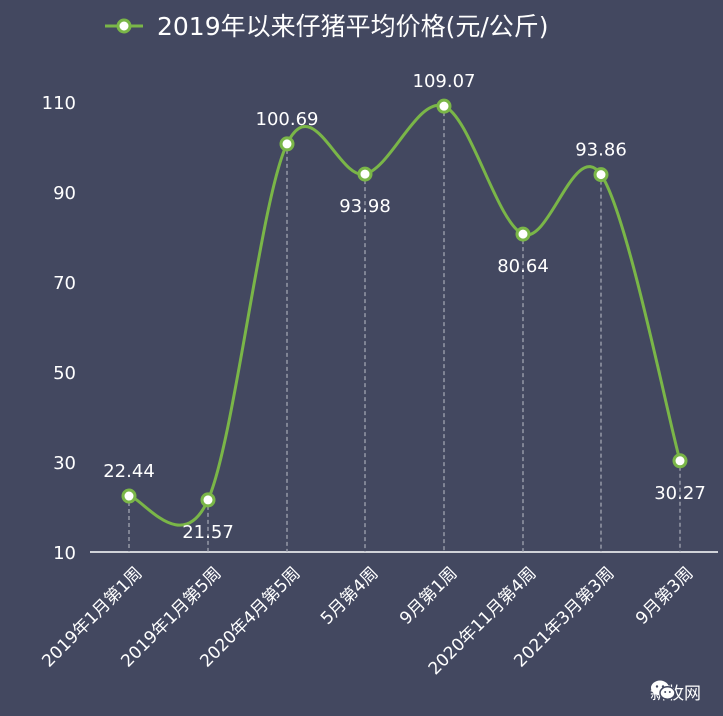  Describe the element at coordinates (208, 532) in the screenshot. I see `data-label: 21.57` at that location.